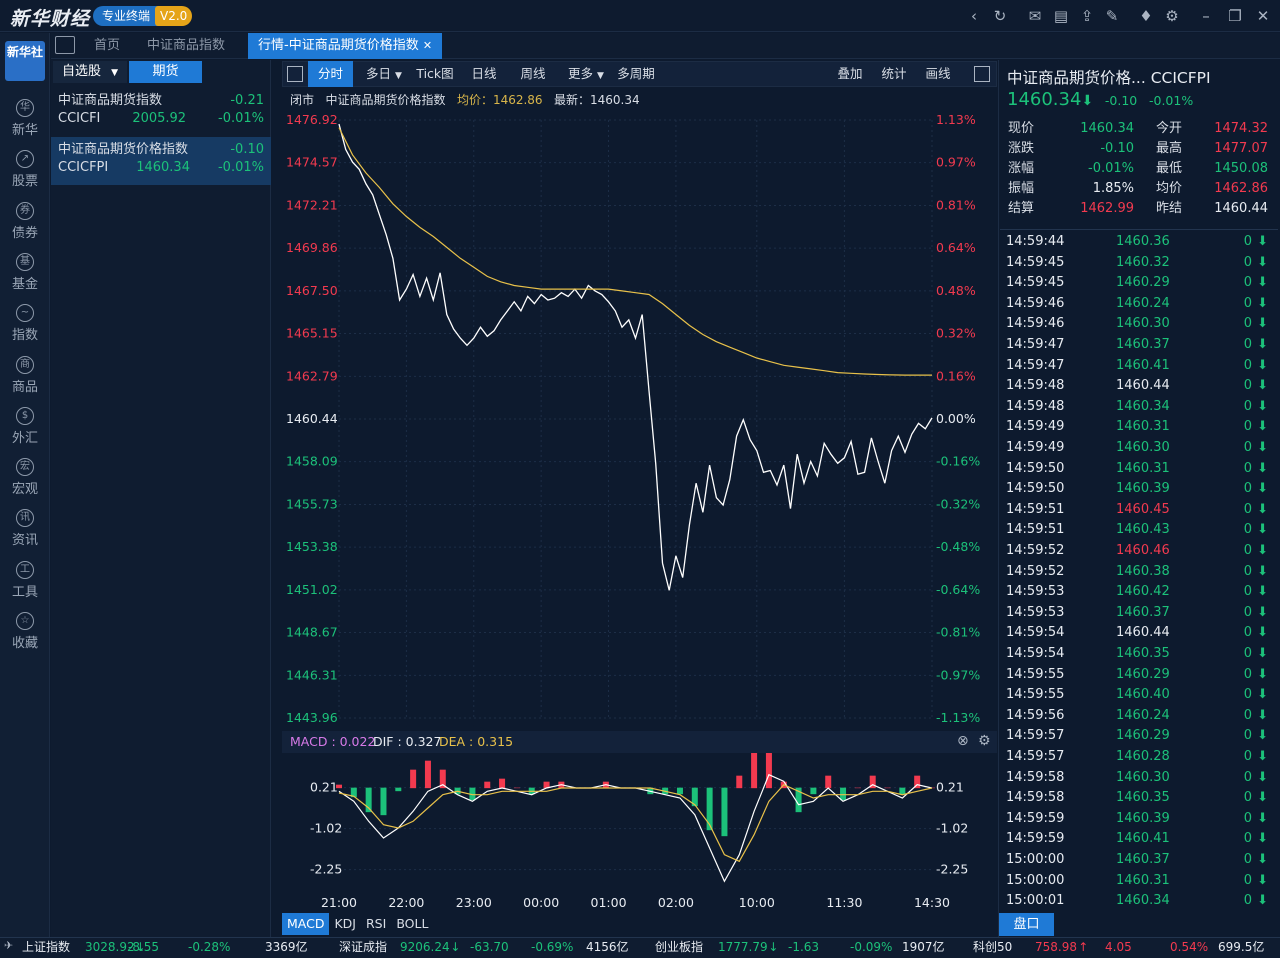 This screenshot has width=1280, height=958. Describe the element at coordinates (1035, 715) in the screenshot. I see `tick-time: 14:59:56` at that location.